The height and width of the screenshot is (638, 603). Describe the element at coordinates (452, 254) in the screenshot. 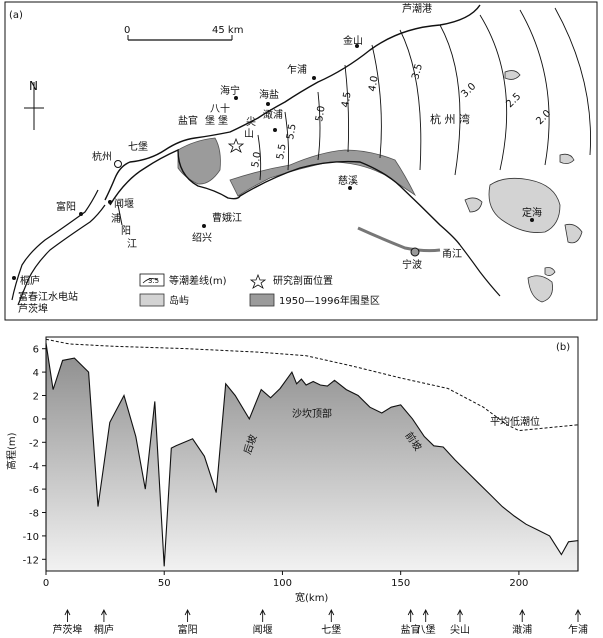

I see `place-yongjiang: 甬江` at that location.